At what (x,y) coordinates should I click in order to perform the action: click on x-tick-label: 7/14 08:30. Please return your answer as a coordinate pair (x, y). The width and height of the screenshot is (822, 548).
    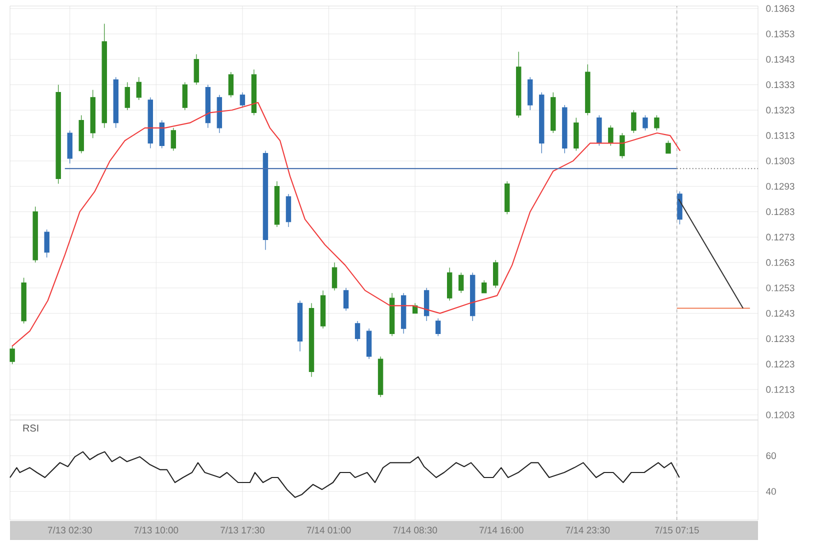
    Looking at the image, I should click on (415, 530).